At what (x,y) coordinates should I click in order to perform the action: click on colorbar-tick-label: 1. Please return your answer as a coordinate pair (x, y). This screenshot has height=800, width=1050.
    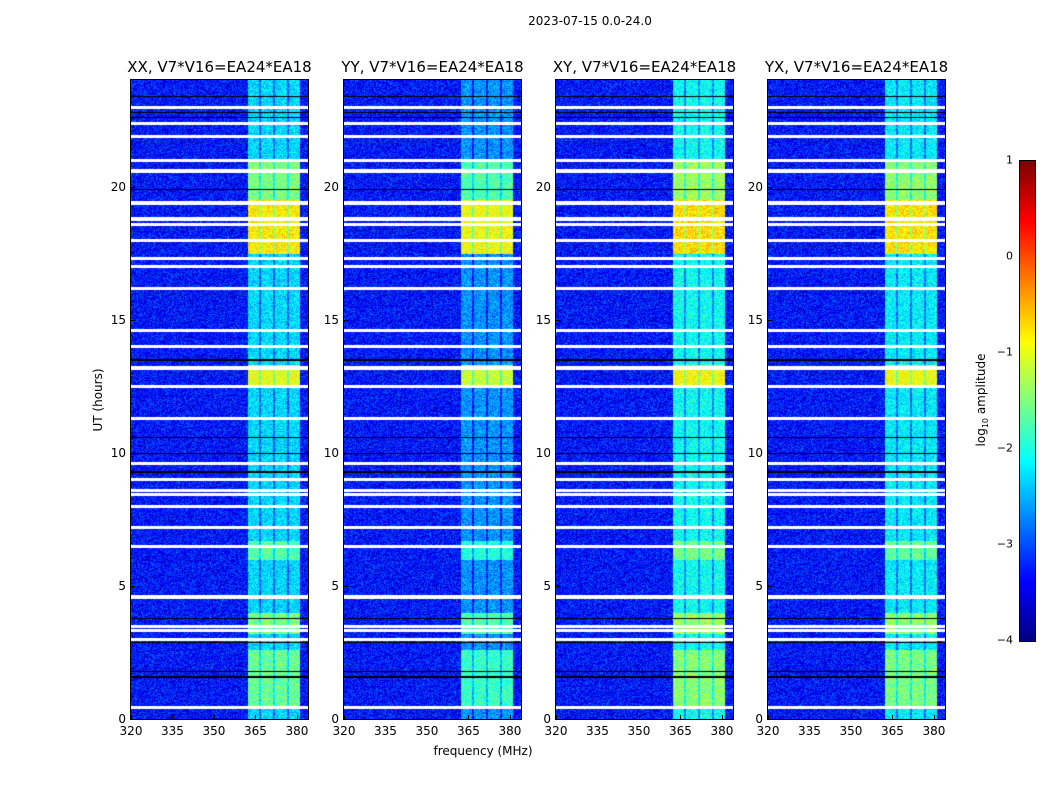
    Looking at the image, I should click on (1009, 160).